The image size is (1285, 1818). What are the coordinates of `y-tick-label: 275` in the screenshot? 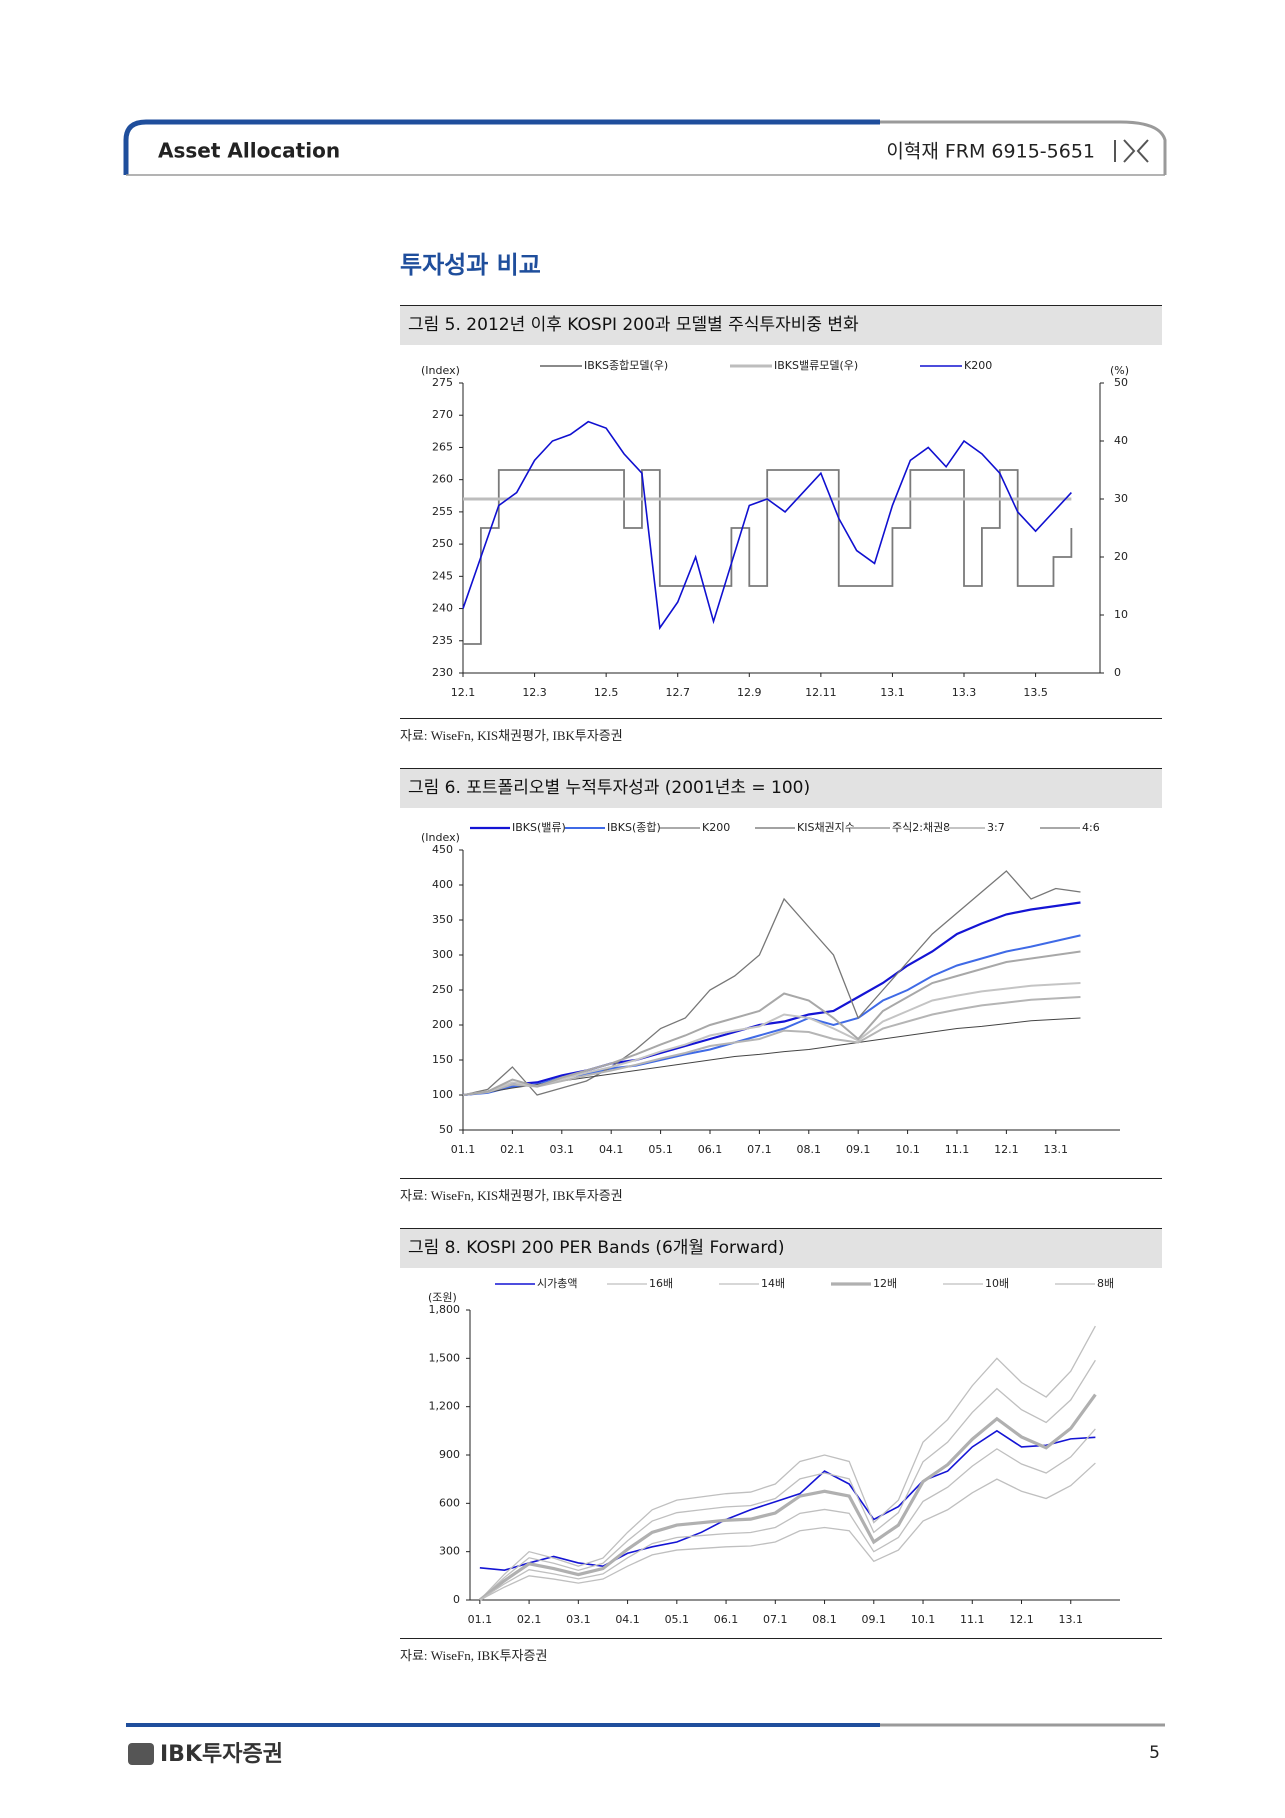 It's located at (442, 382).